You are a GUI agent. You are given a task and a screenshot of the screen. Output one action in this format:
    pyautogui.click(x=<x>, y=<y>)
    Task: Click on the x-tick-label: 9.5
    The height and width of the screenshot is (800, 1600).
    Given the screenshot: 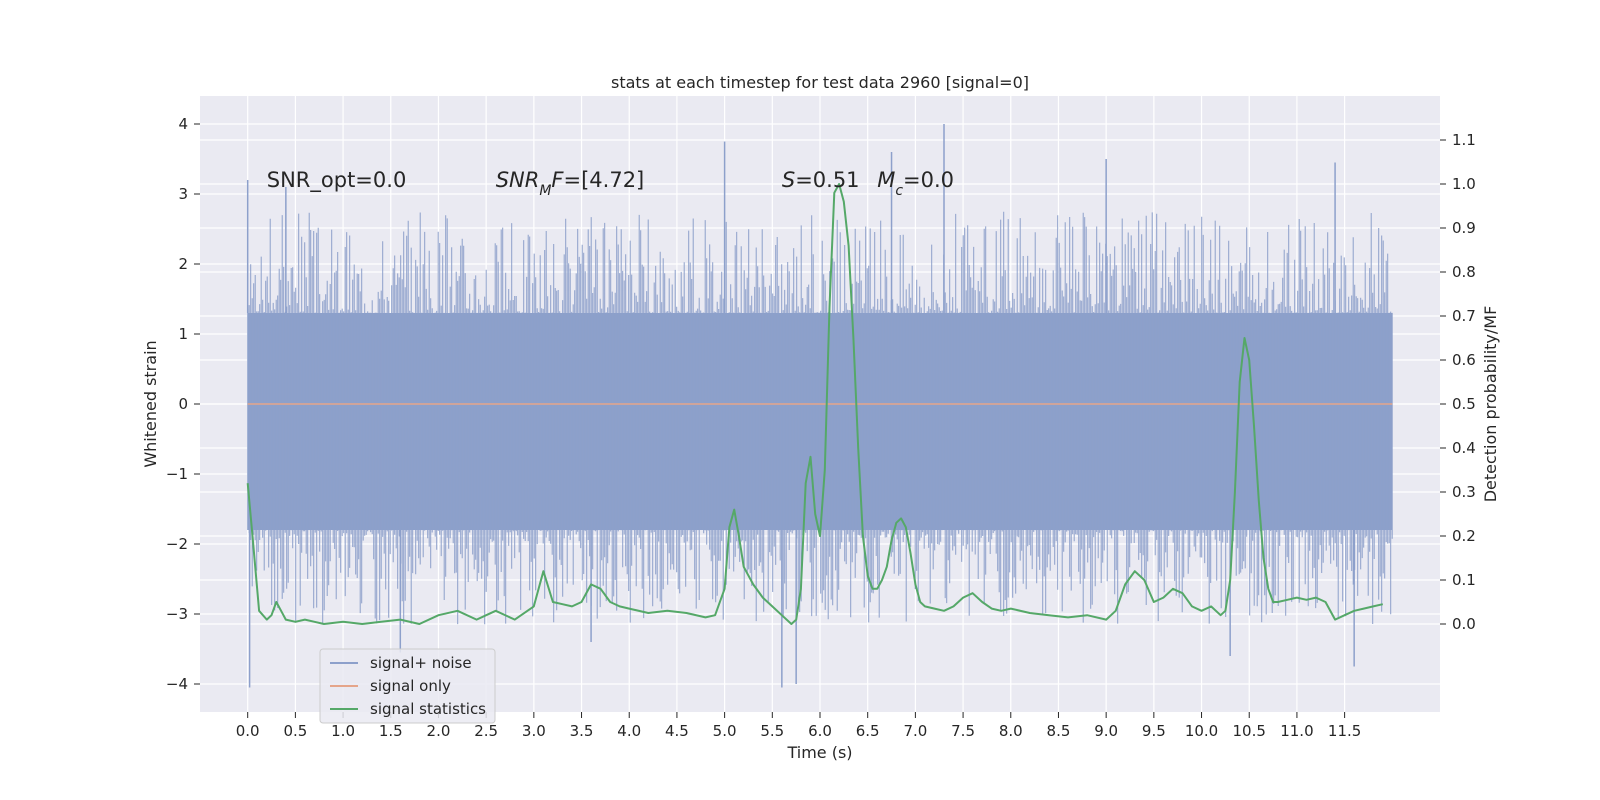 What is the action you would take?
    pyautogui.click(x=1154, y=731)
    